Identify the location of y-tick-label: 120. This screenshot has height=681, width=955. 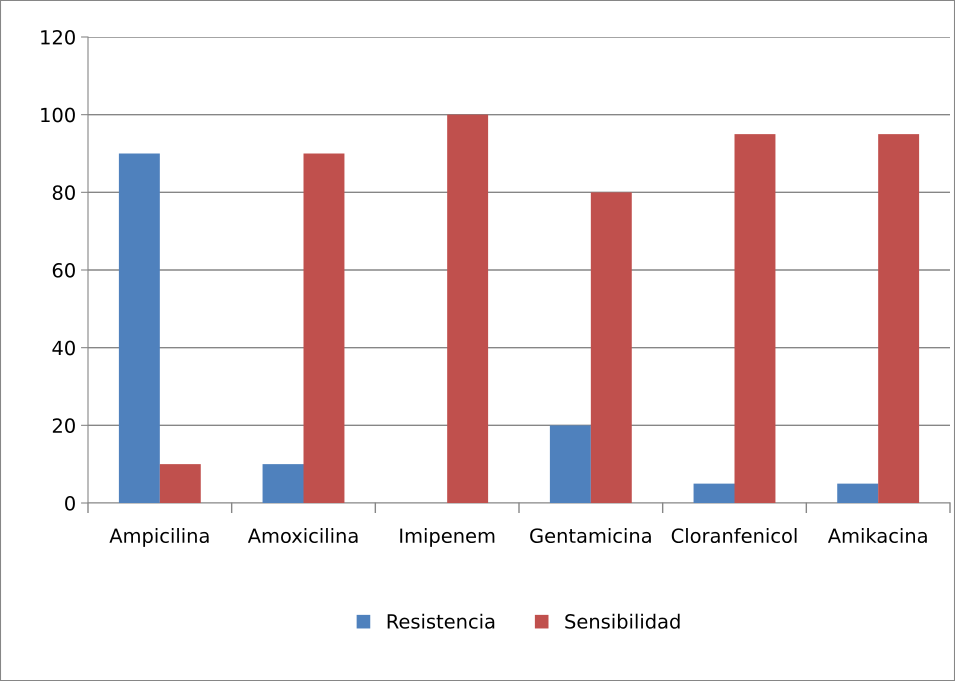
(58, 37).